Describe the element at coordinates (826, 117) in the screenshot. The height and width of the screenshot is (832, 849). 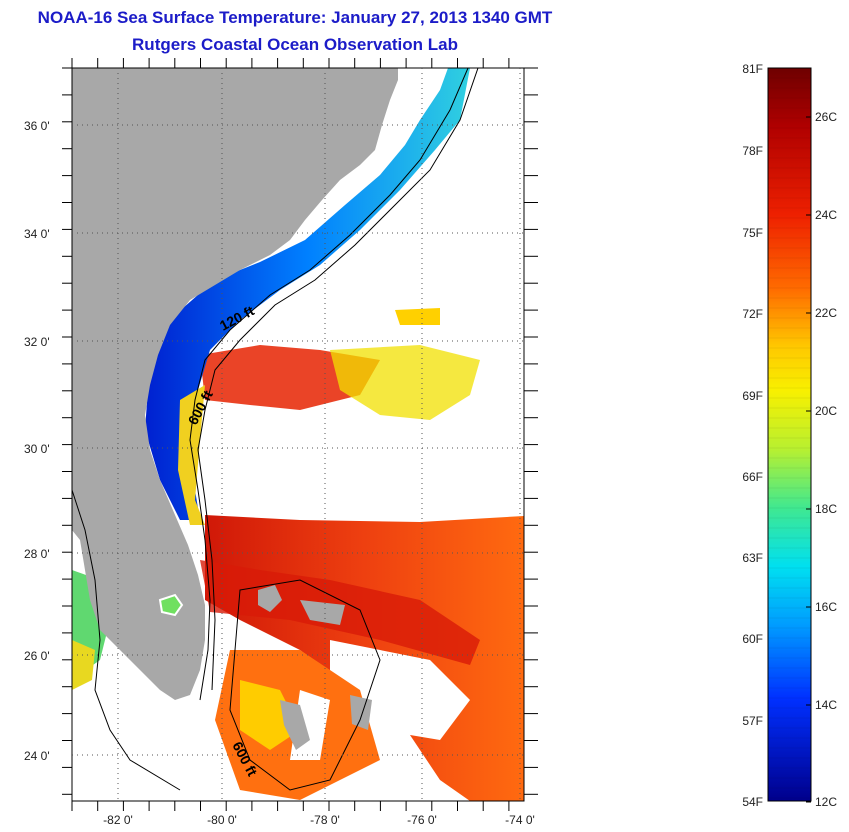
I see `celsius-label: 26C` at that location.